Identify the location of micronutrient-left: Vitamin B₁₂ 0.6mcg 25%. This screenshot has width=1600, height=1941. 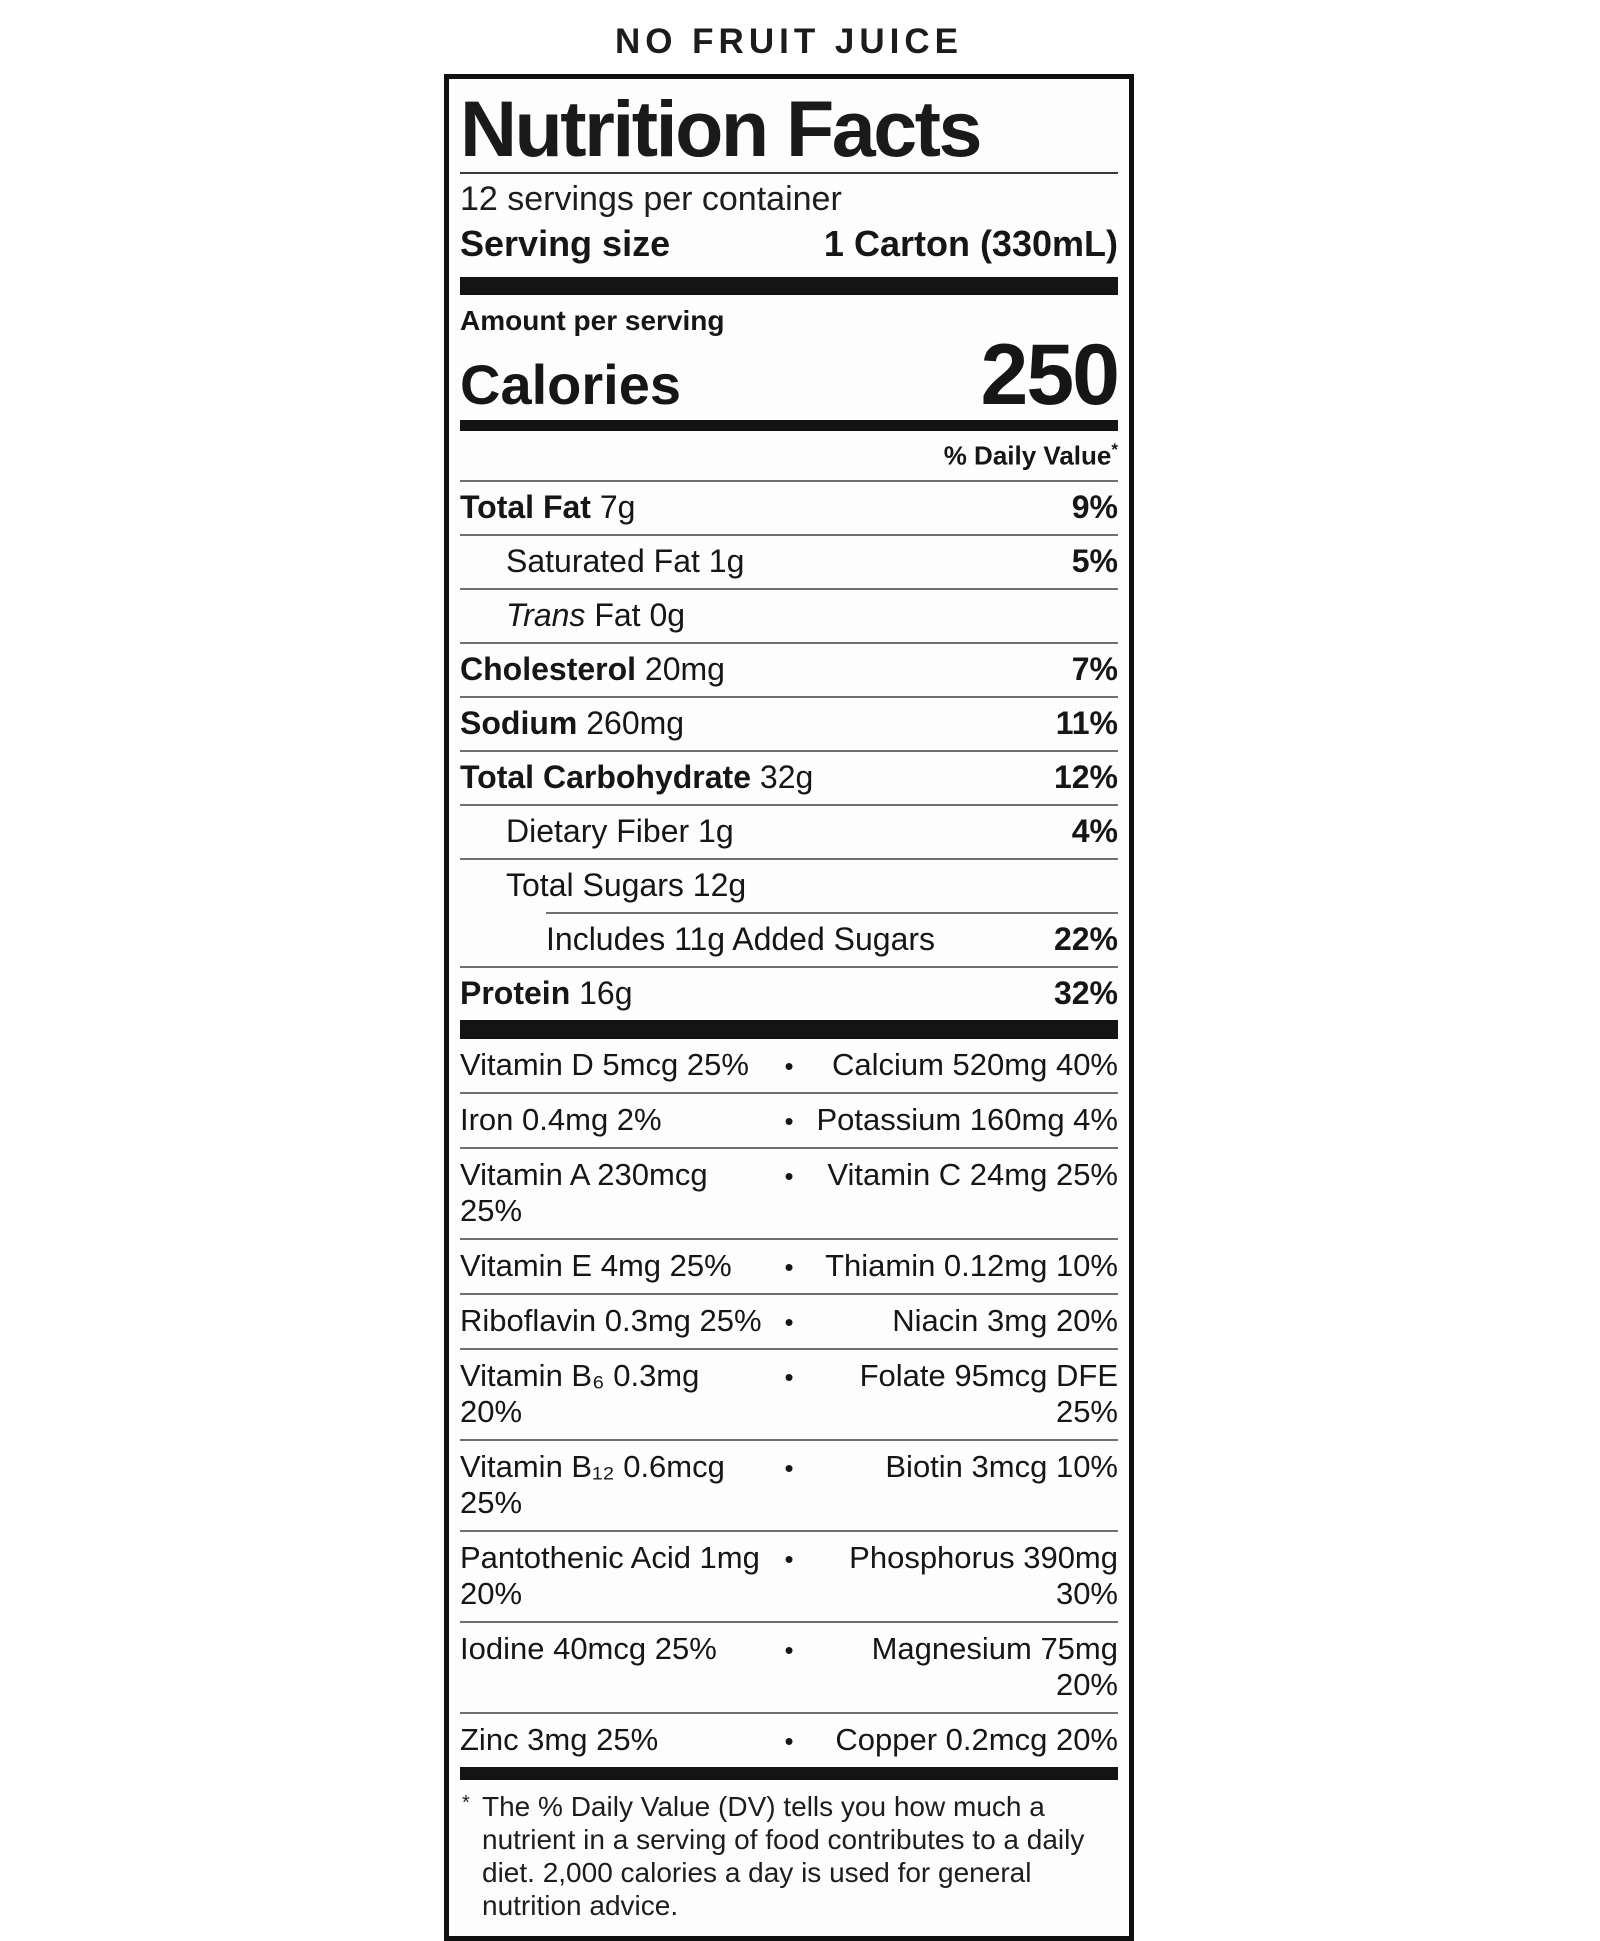
(592, 1485).